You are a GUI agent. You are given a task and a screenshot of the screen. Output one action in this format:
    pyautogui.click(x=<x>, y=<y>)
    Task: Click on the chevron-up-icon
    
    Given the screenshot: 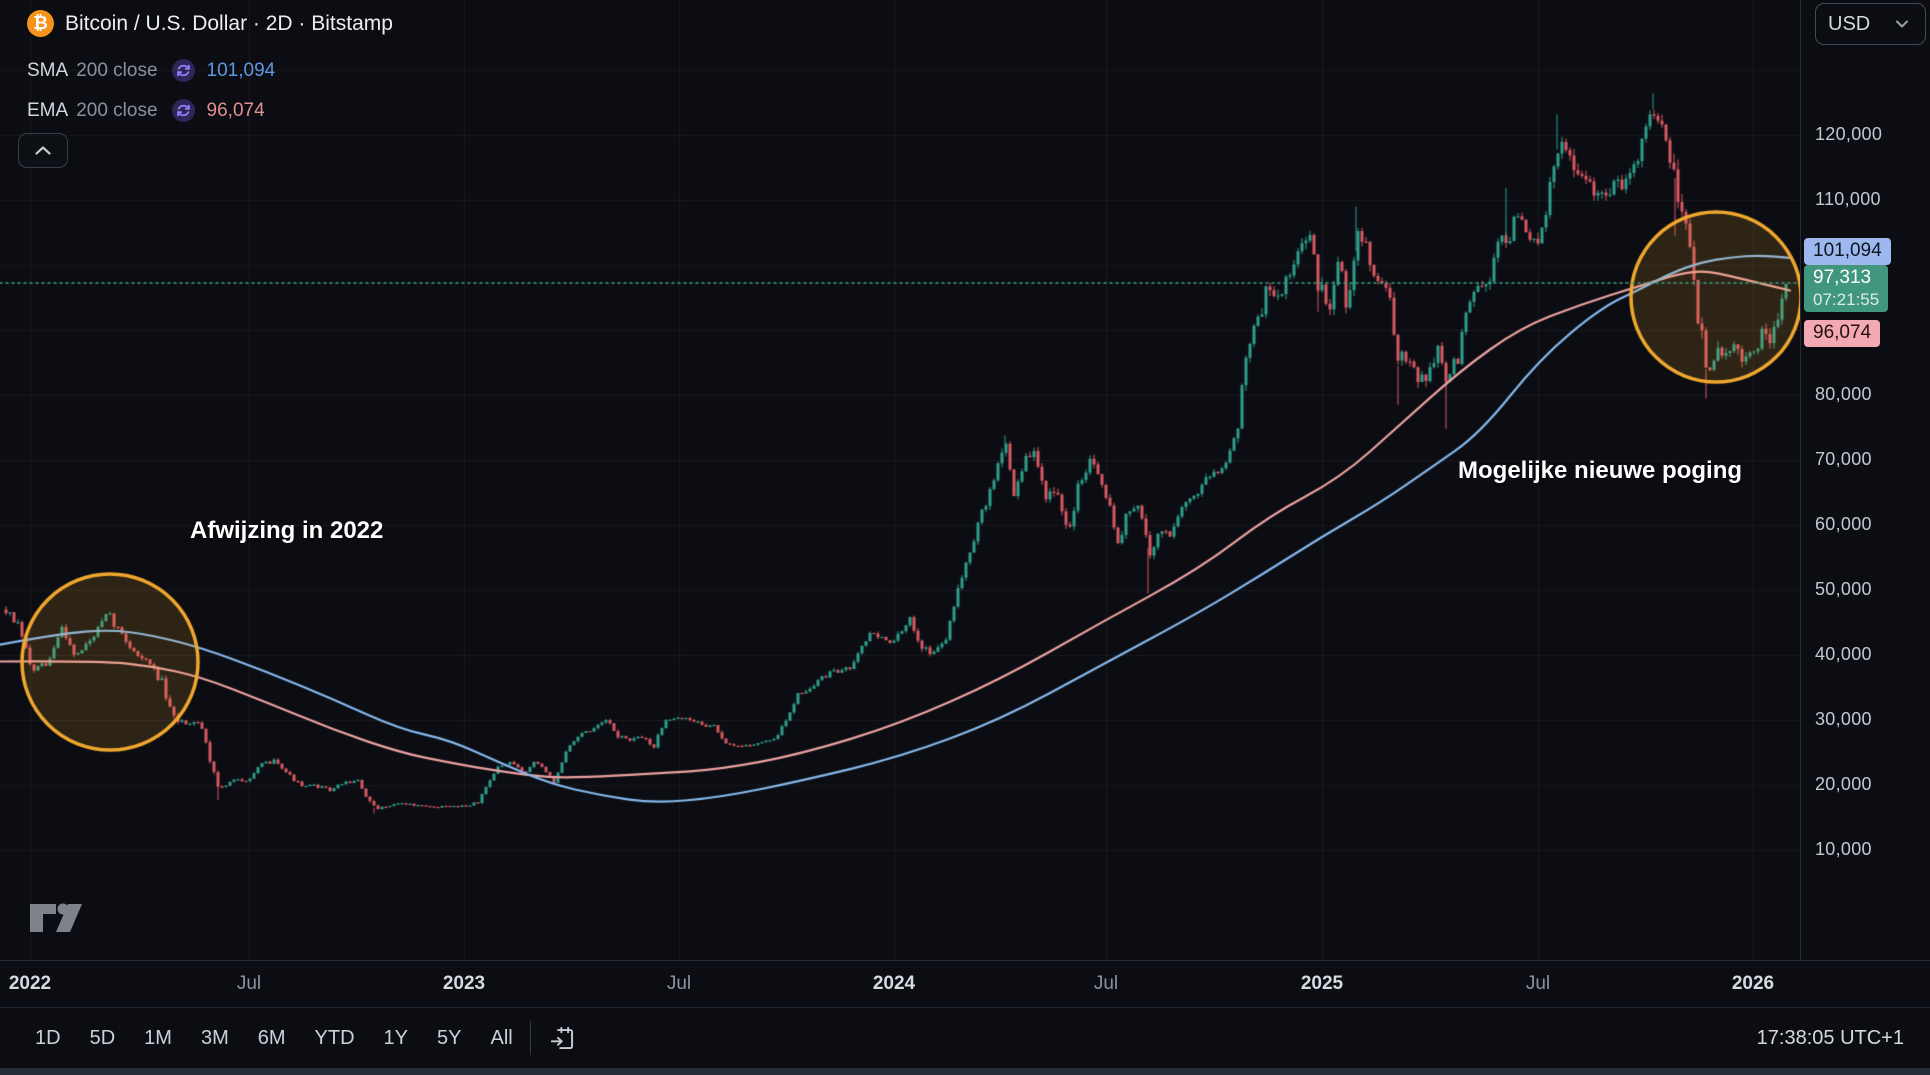 What is the action you would take?
    pyautogui.click(x=43, y=150)
    